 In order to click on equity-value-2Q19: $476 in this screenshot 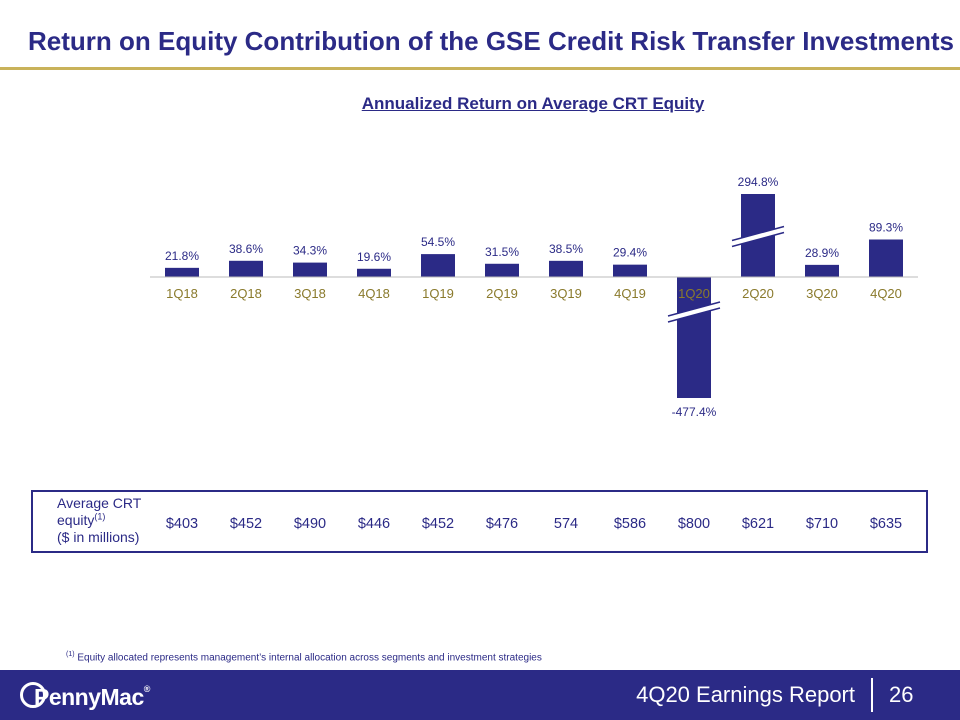, I will do `click(502, 524)`.